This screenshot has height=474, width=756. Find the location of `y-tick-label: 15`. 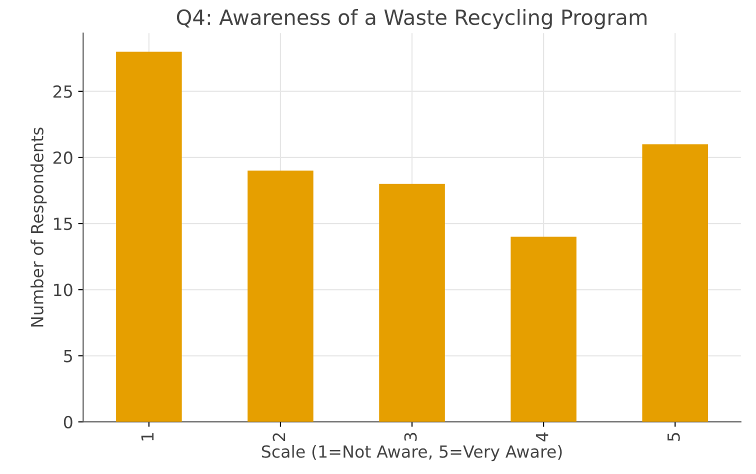

y-tick-label: 15 is located at coordinates (63, 224).